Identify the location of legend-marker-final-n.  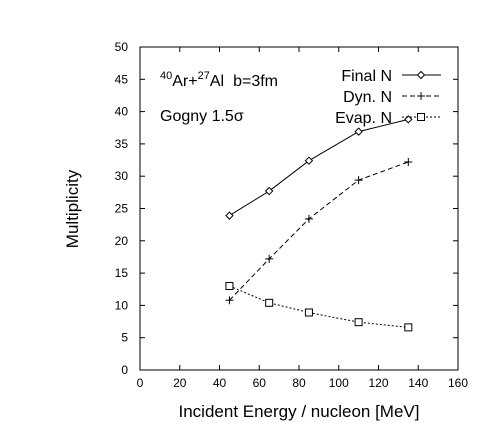
(421, 75).